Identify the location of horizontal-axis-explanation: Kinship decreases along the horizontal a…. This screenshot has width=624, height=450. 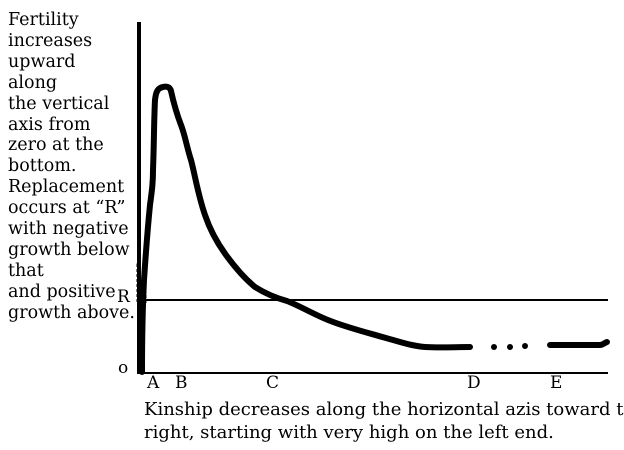
(384, 421).